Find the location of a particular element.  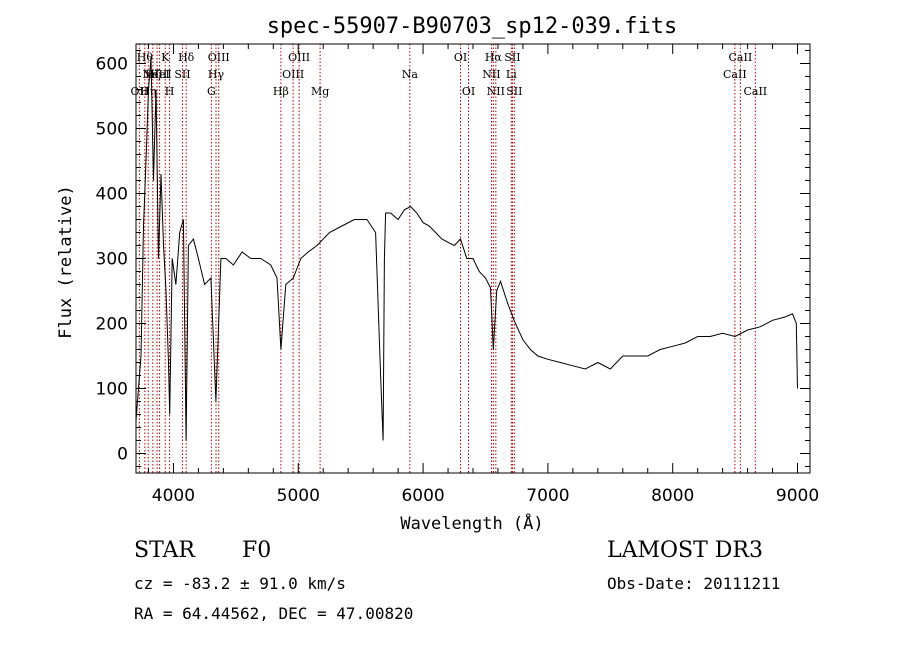

line-marker-label: HeI is located at coordinates (159, 74).